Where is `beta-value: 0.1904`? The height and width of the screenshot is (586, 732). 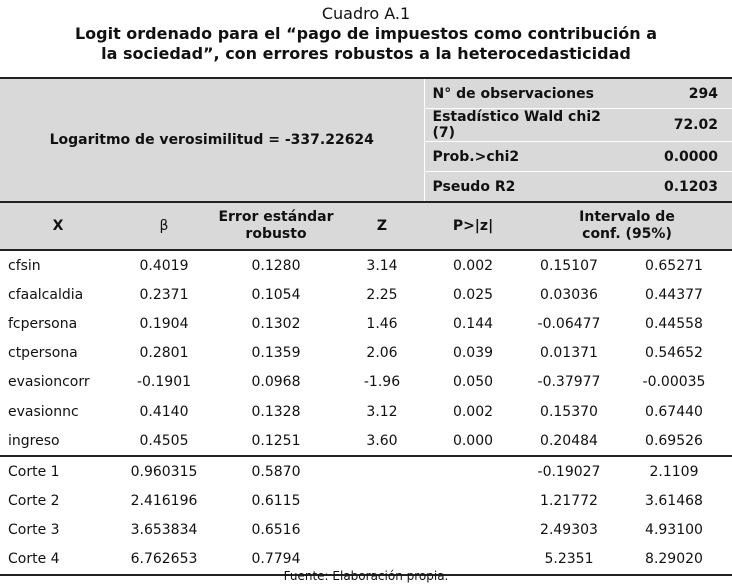
beta-value: 0.1904 is located at coordinates (164, 323).